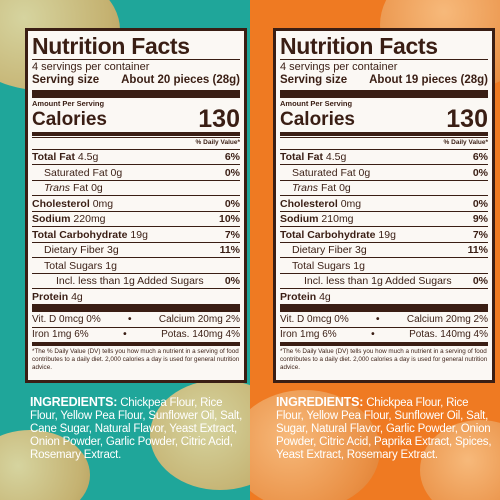  Describe the element at coordinates (136, 142) in the screenshot. I see `daily-value-header: % Daily Value*` at that location.